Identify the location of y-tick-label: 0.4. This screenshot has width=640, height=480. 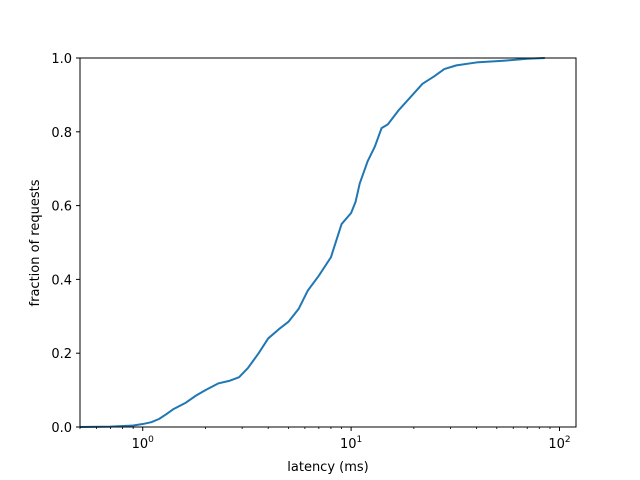
(61, 280).